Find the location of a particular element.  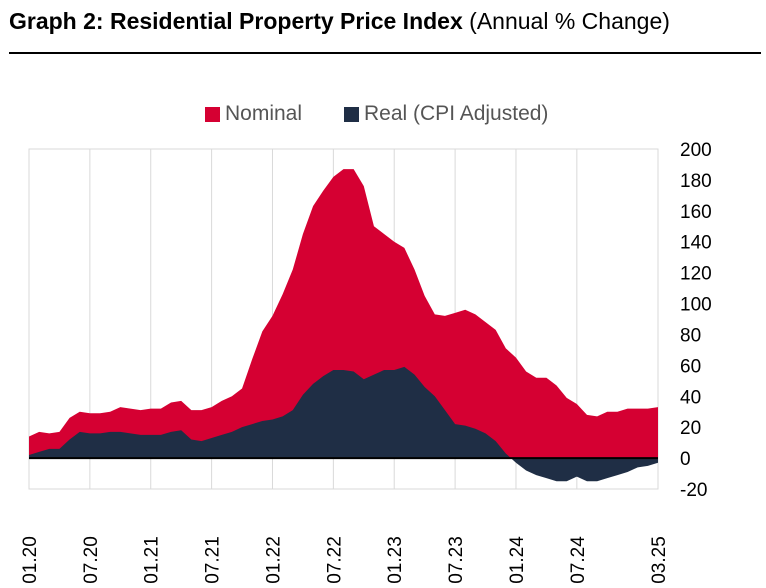

x-tick-label-01.22: 01.22 is located at coordinates (273, 560).